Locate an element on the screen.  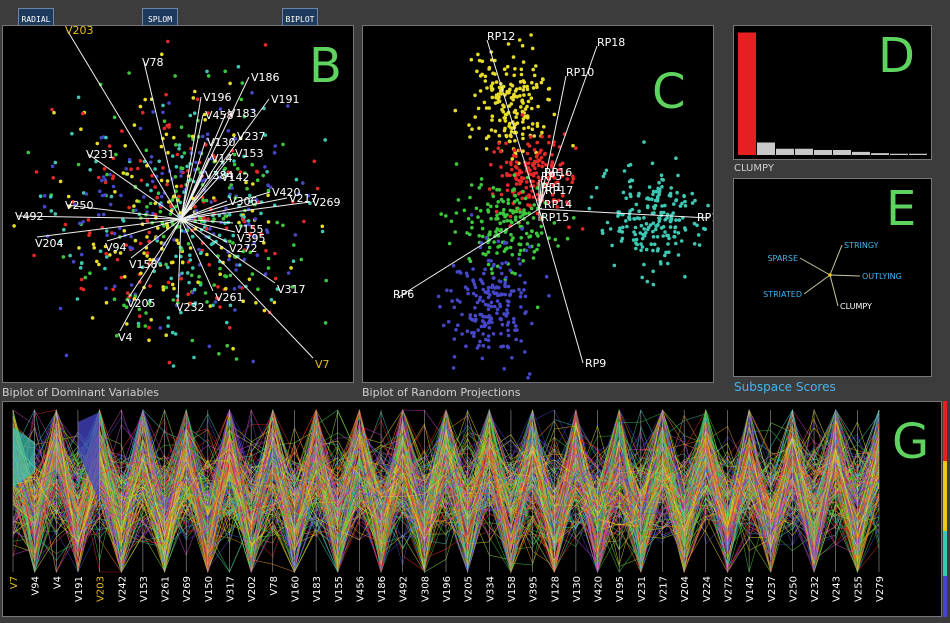
subspace-scores-panel: SPARSE STRINGY OUTLYING STRIATED CLUMPY E is located at coordinates (832, 277).